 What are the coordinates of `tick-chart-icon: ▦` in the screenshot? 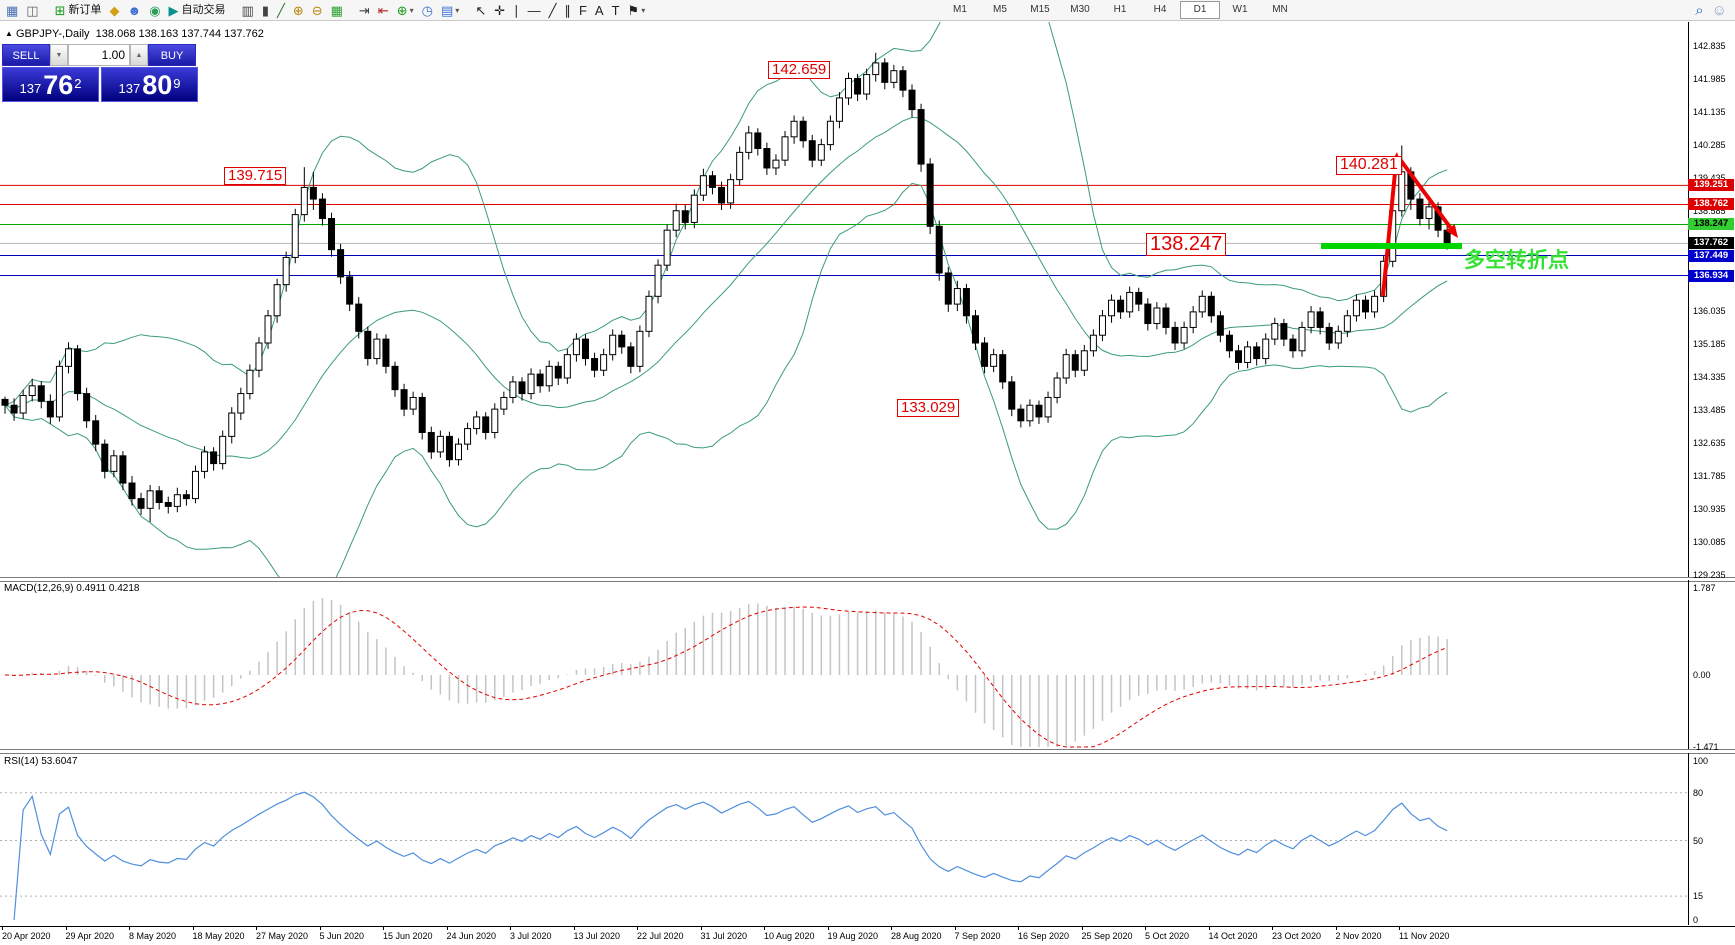 It's located at (12, 10).